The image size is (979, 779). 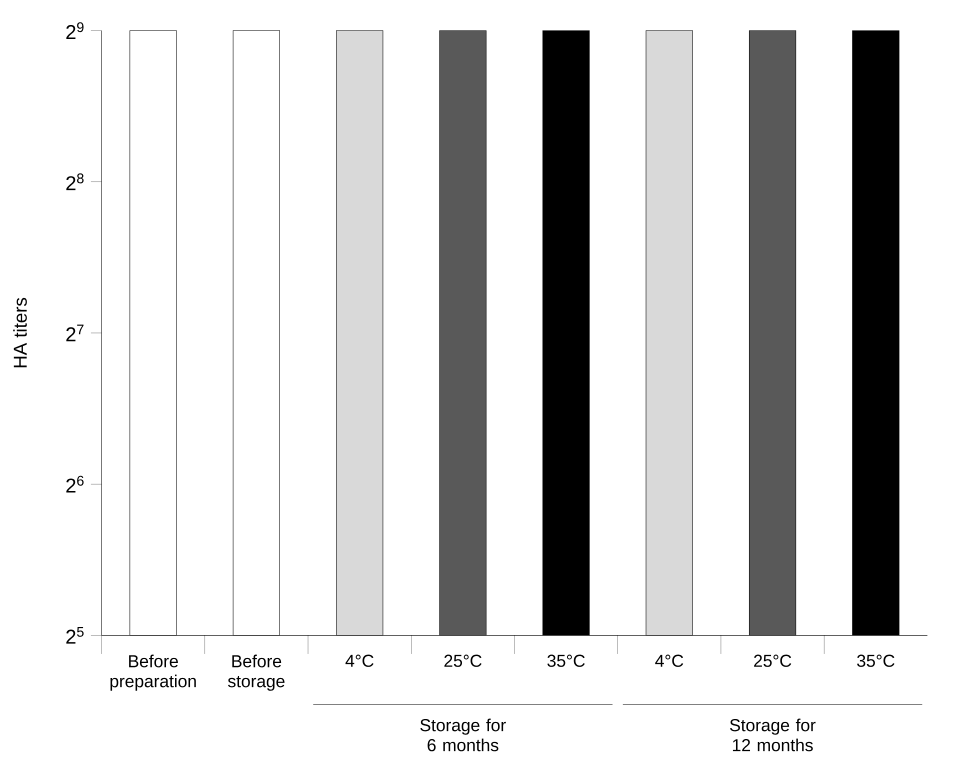 I want to click on y-tick-label: 2$^{7}$, so click(x=75, y=333).